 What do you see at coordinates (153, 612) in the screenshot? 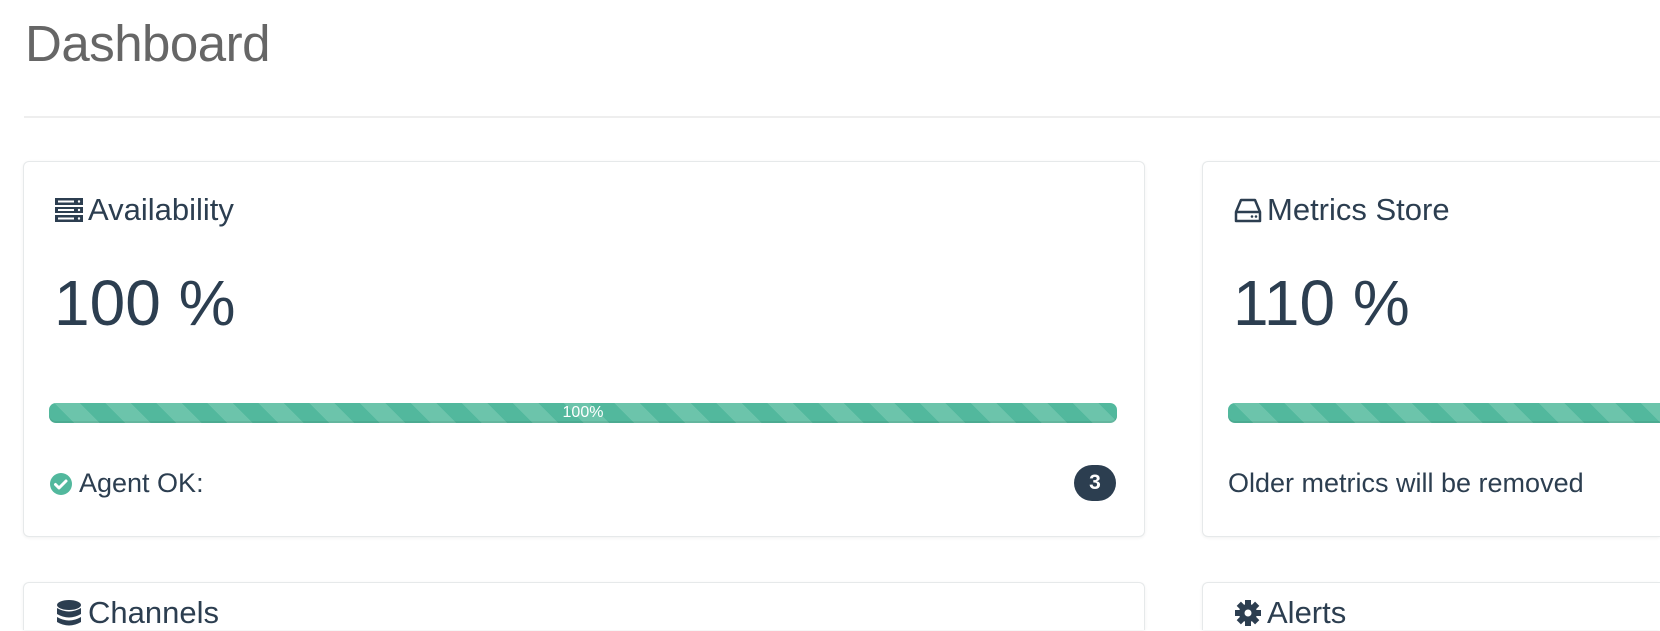
I see `card-title: Channels` at bounding box center [153, 612].